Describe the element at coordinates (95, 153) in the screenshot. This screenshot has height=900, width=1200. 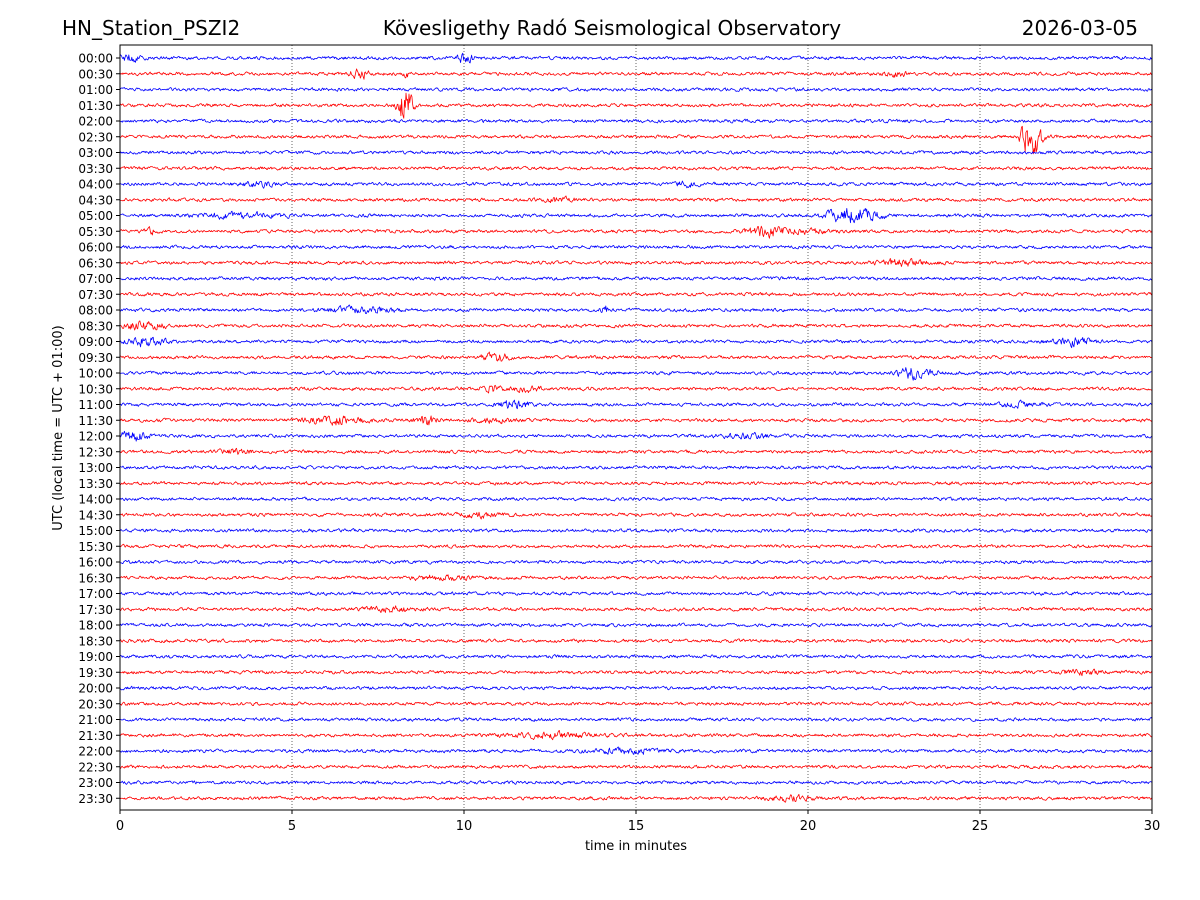
I see `row-label: 03:00` at that location.